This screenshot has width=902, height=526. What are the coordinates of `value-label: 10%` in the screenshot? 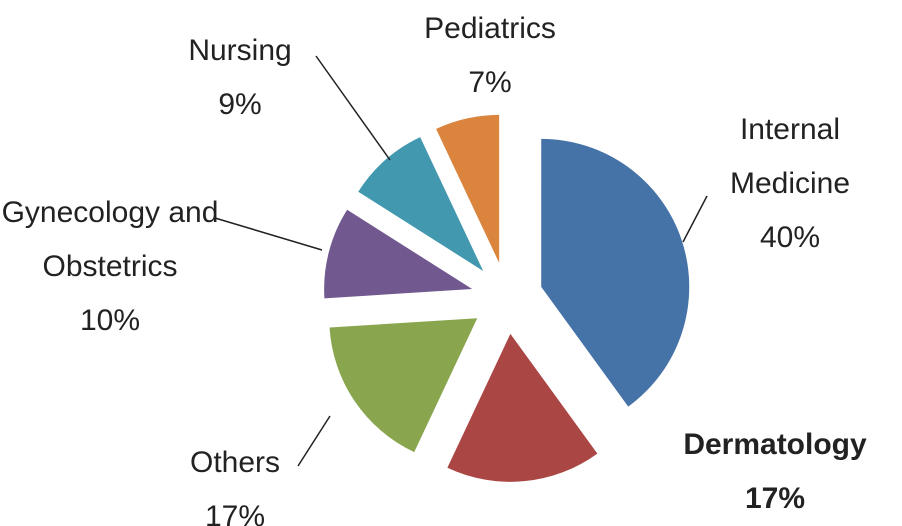 It's located at (110, 320).